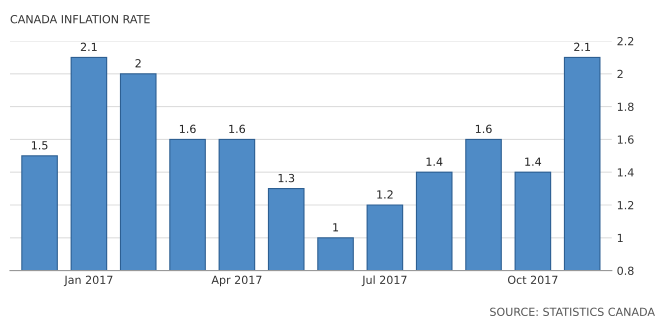 This screenshot has height=328, width=665. Describe the element at coordinates (236, 281) in the screenshot. I see `x-tick-label: Apr 2017` at that location.